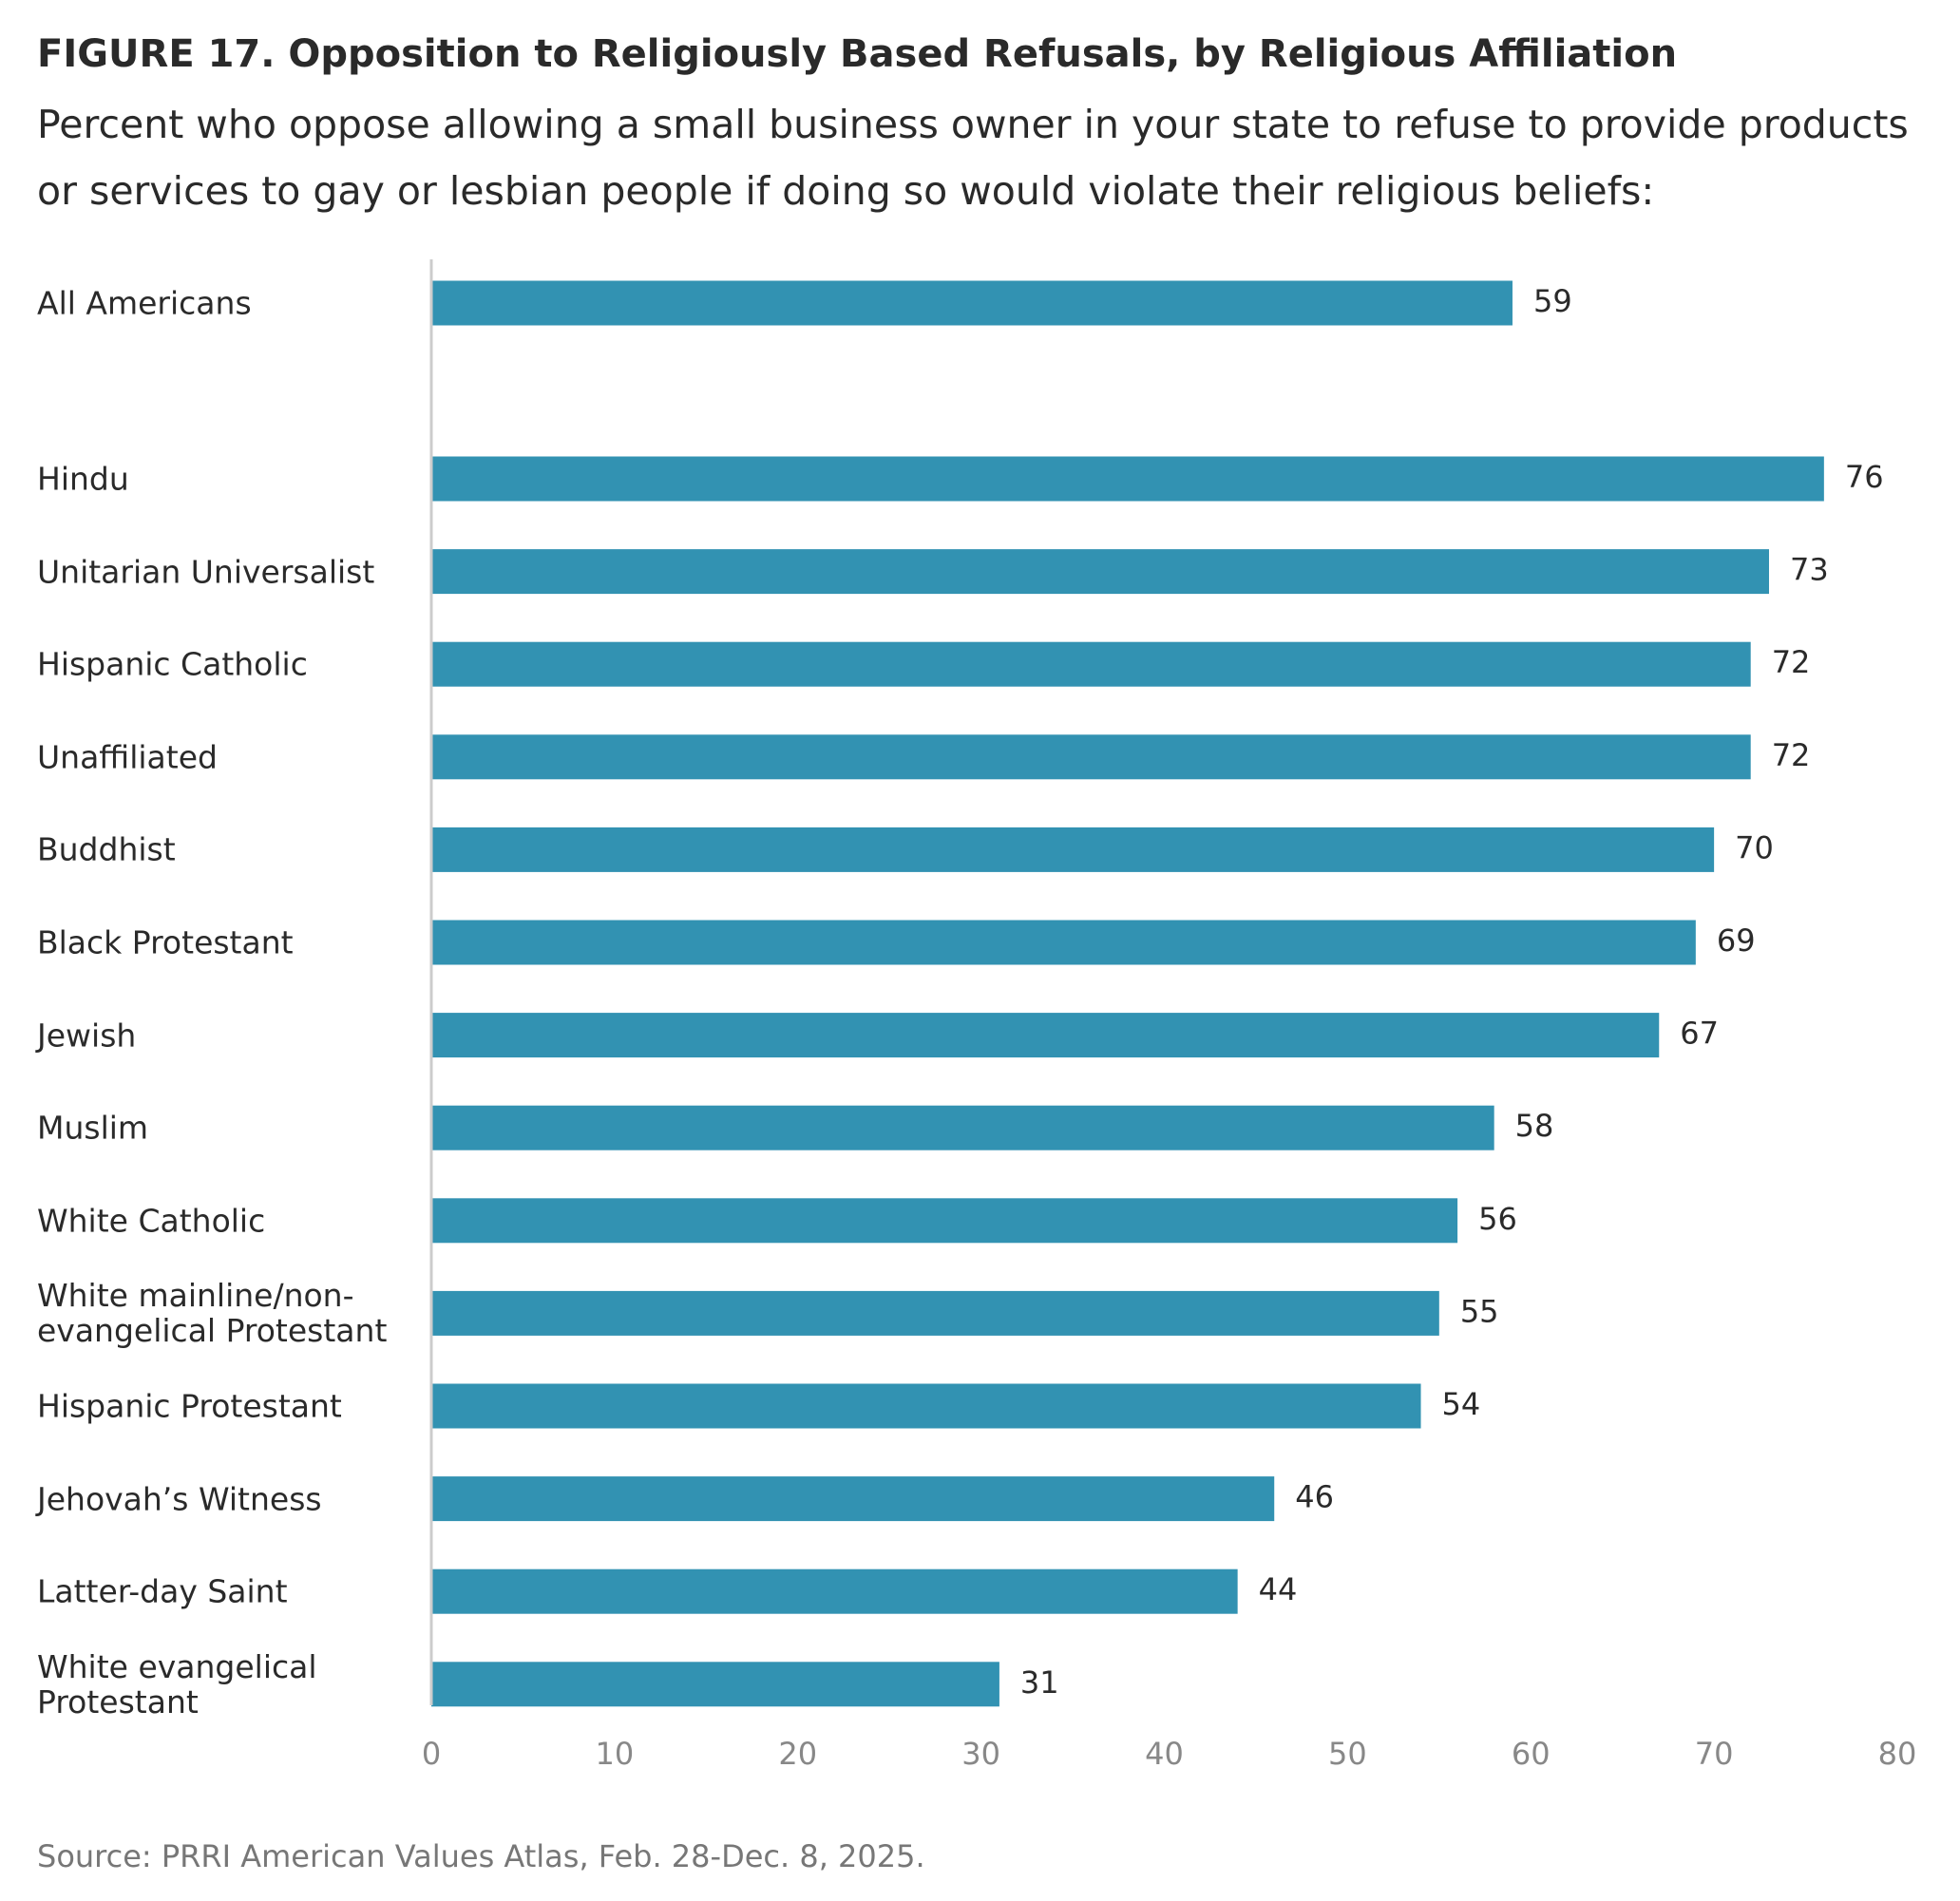  I want to click on category-label: Hindu, so click(83, 479).